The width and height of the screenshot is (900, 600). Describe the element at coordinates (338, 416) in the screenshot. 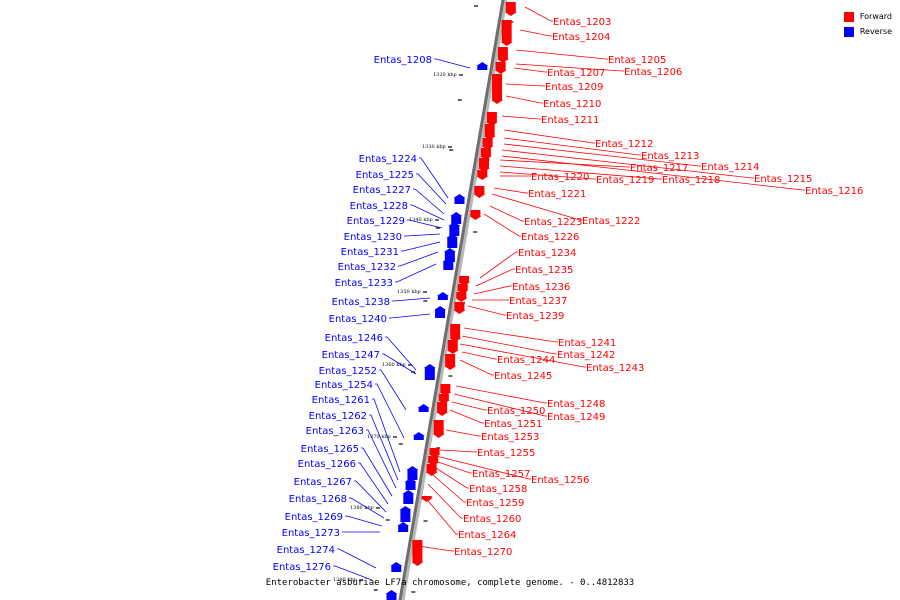

I see `reverse-gene-label: Entas_1262` at that location.